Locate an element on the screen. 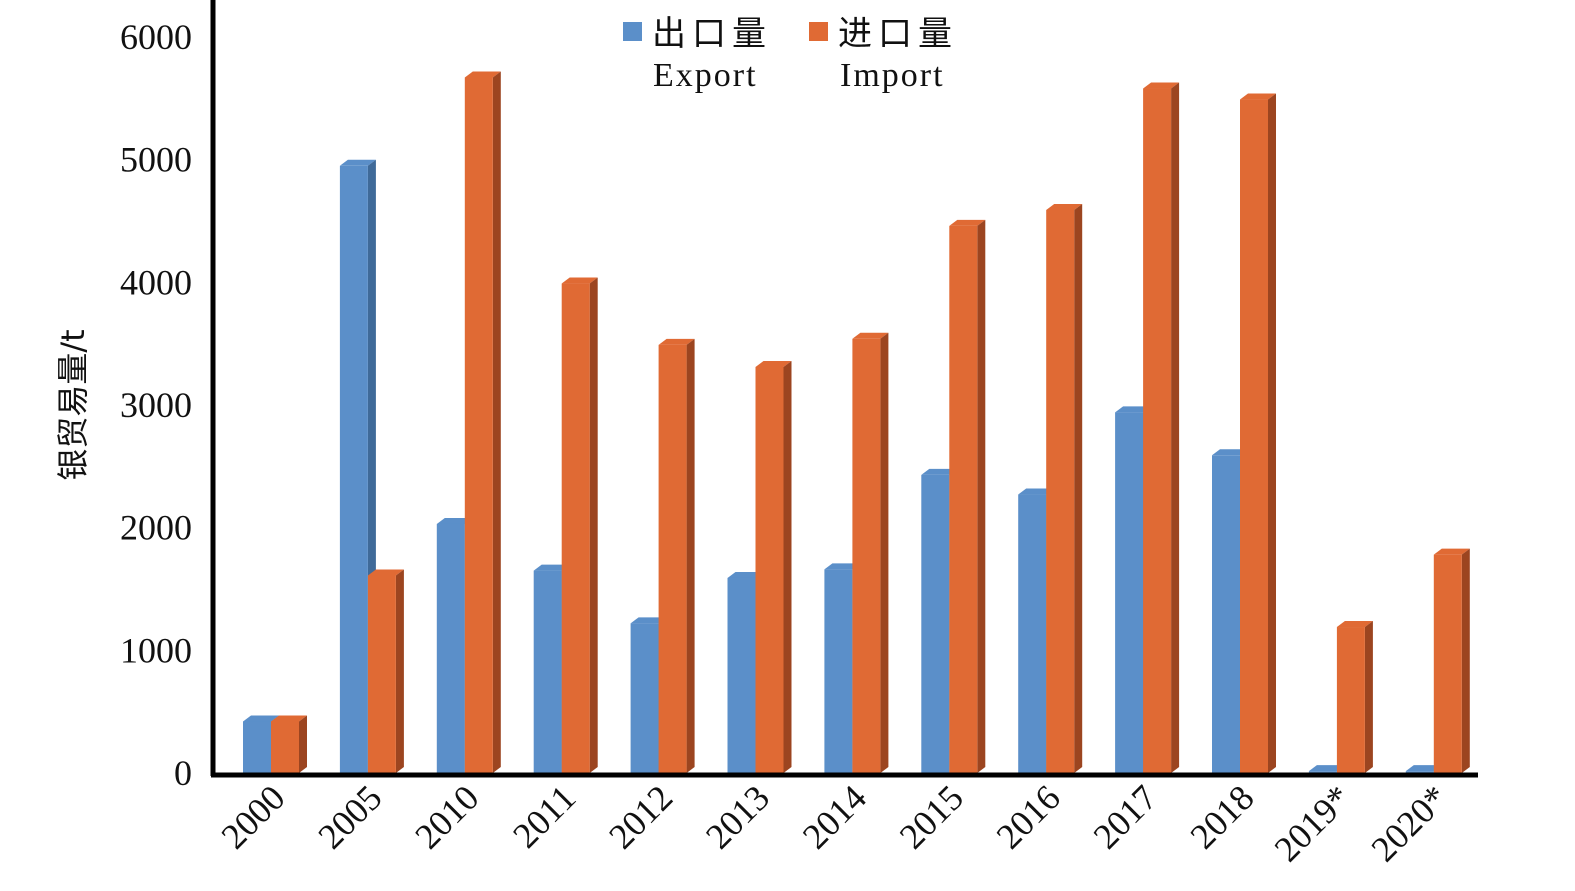 The height and width of the screenshot is (891, 1575). y-tick-label: 1000 is located at coordinates (156, 650).